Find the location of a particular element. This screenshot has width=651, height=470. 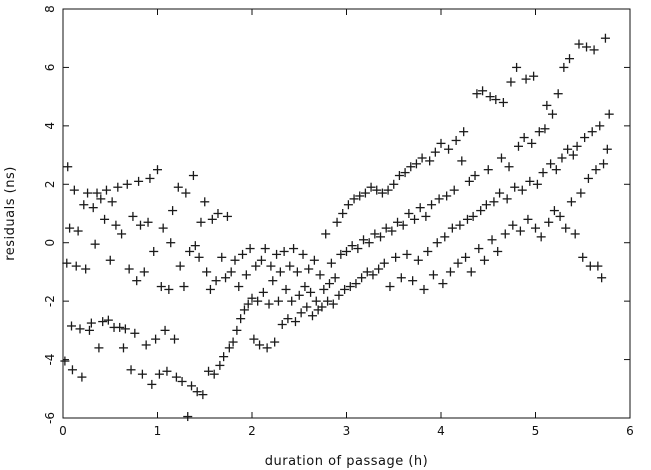

y-axis-label: residuals (ns) is located at coordinates (10, 213).